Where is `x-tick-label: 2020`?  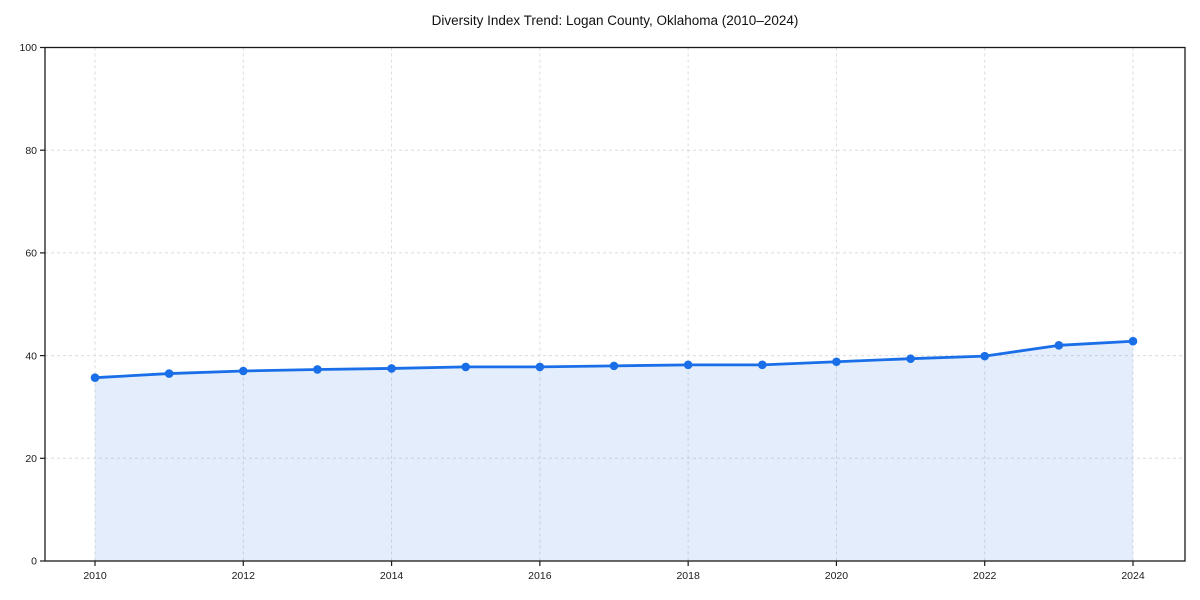
x-tick-label: 2020 is located at coordinates (837, 576).